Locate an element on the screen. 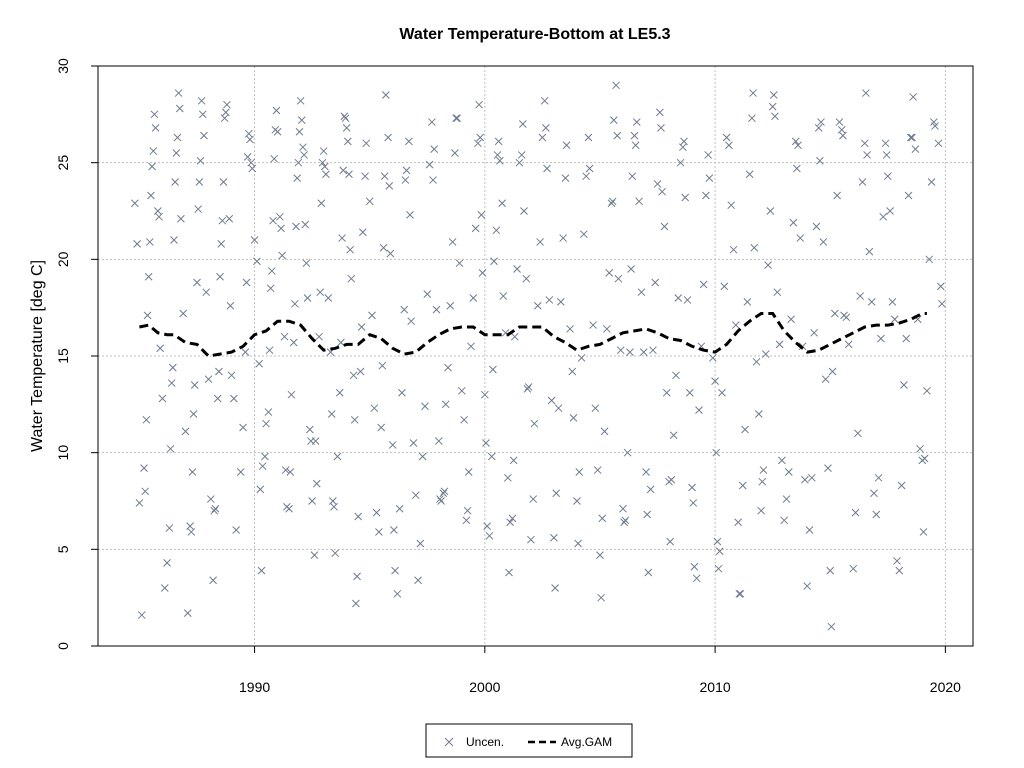 The image size is (1024, 768). y-tick-label: 30 is located at coordinates (63, 66).